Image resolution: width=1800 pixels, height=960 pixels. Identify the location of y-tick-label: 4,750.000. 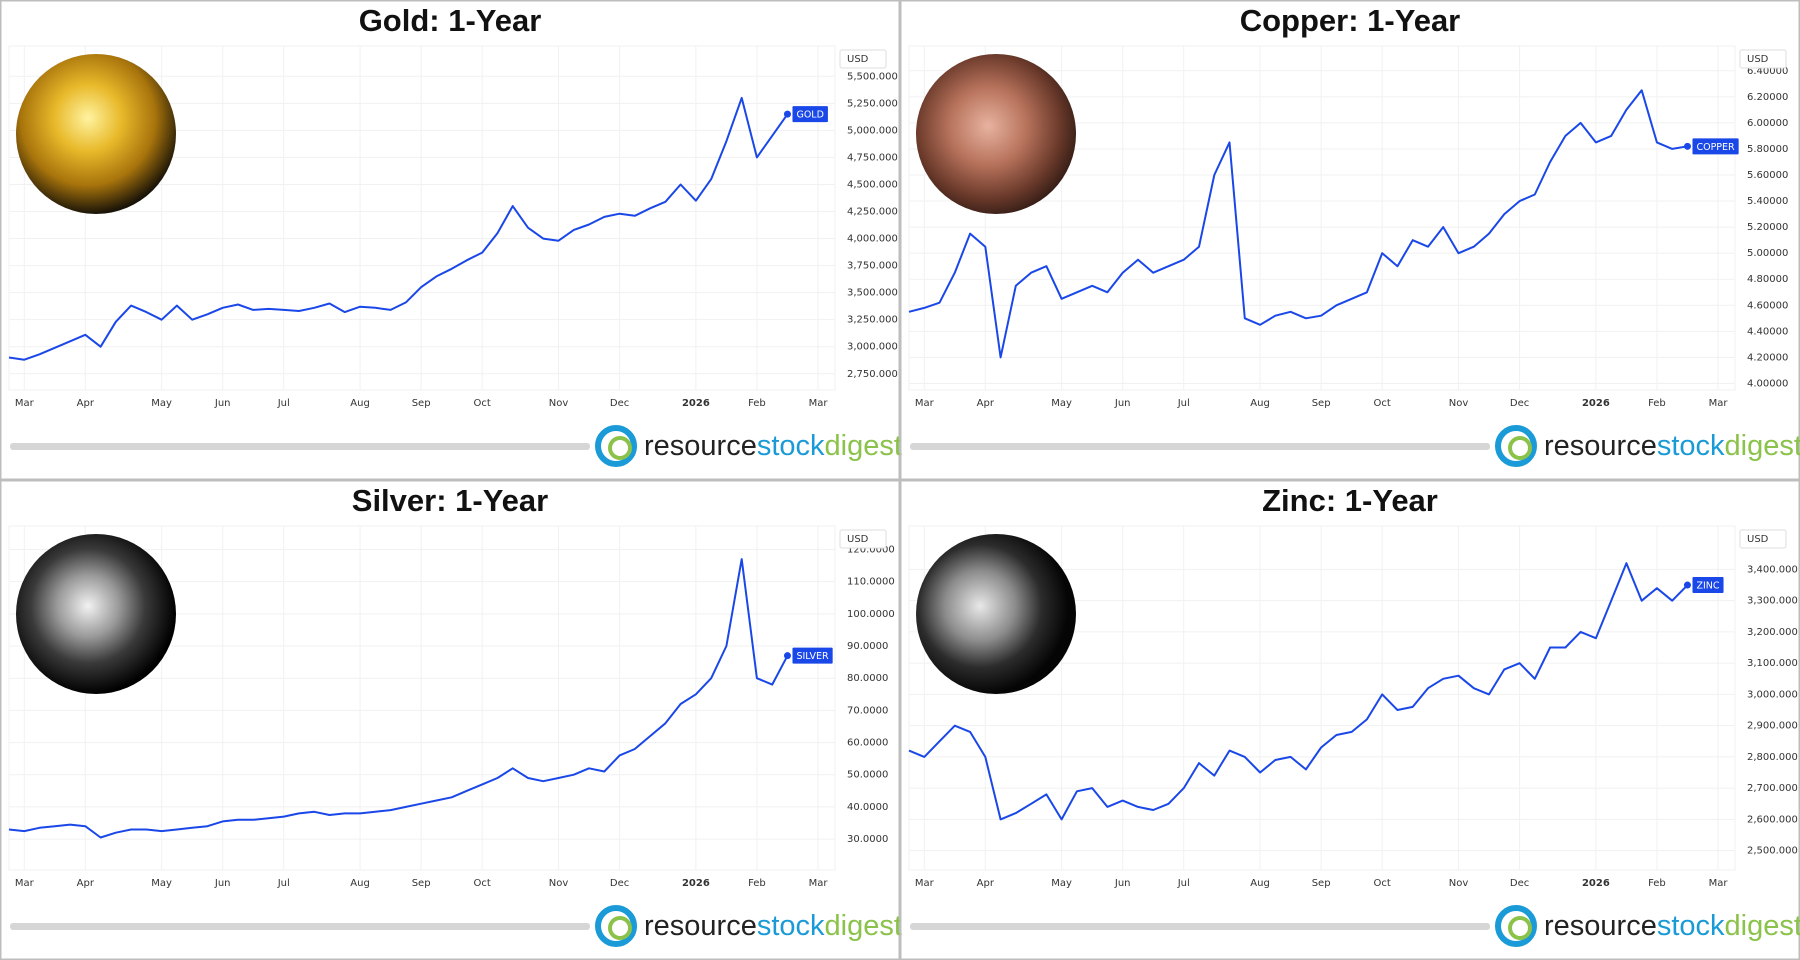
(872, 157).